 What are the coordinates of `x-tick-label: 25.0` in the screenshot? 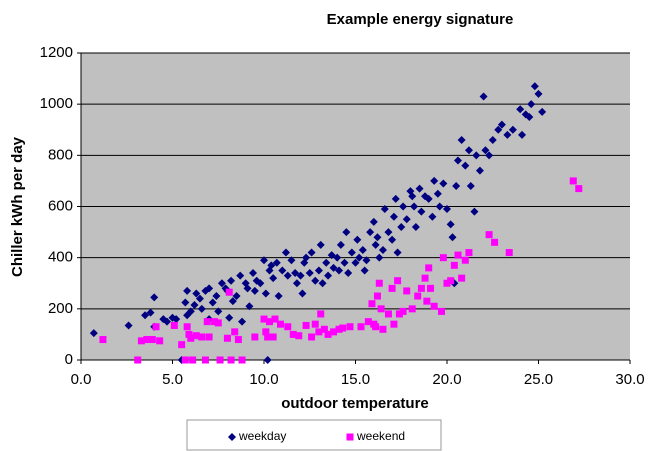 It's located at (538, 379).